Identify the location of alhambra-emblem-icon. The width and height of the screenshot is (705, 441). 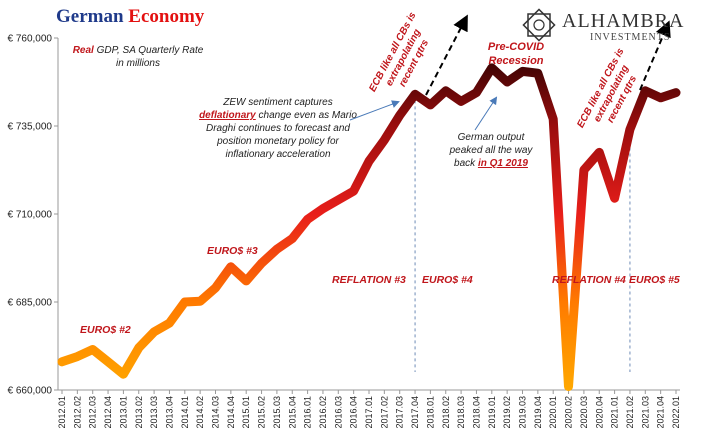
(539, 25).